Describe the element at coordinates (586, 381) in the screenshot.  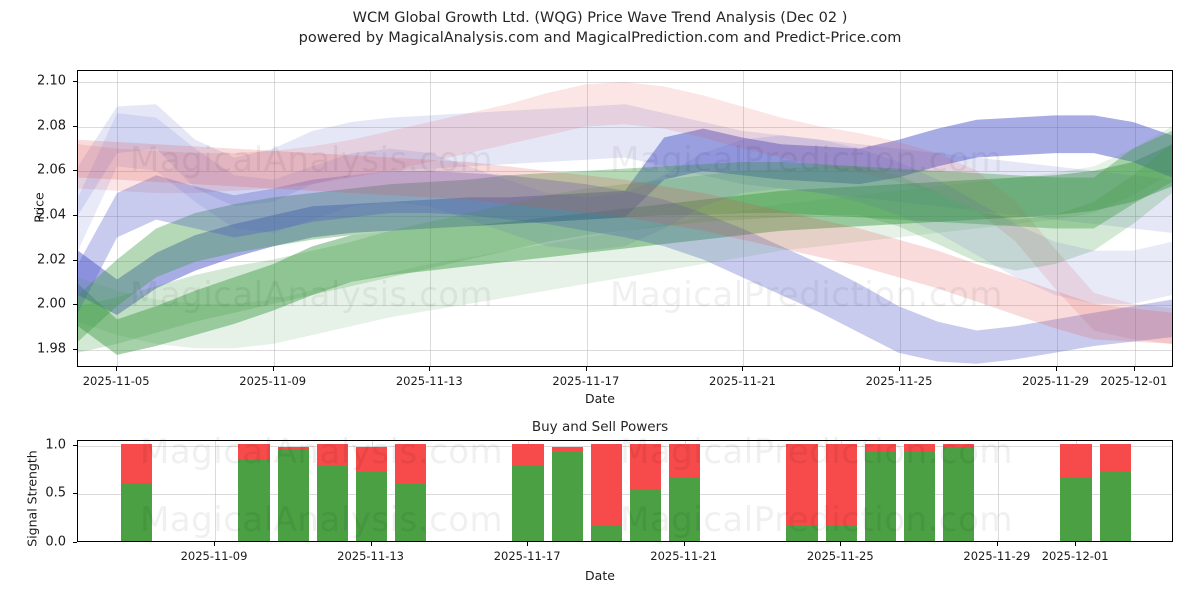
I see `price-x-tick-label: 2025-11-17` at that location.